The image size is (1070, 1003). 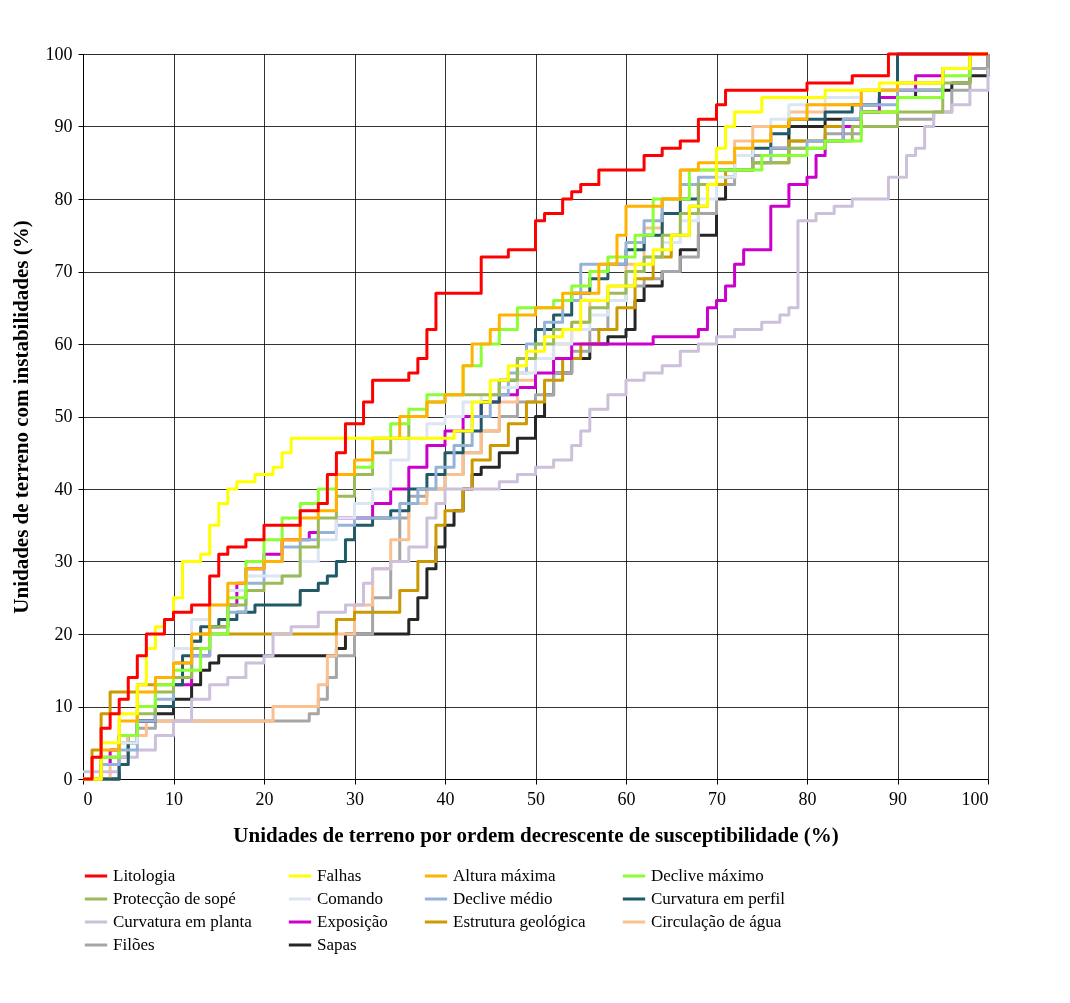 What do you see at coordinates (63, 561) in the screenshot?
I see `y-tick-label: 30` at bounding box center [63, 561].